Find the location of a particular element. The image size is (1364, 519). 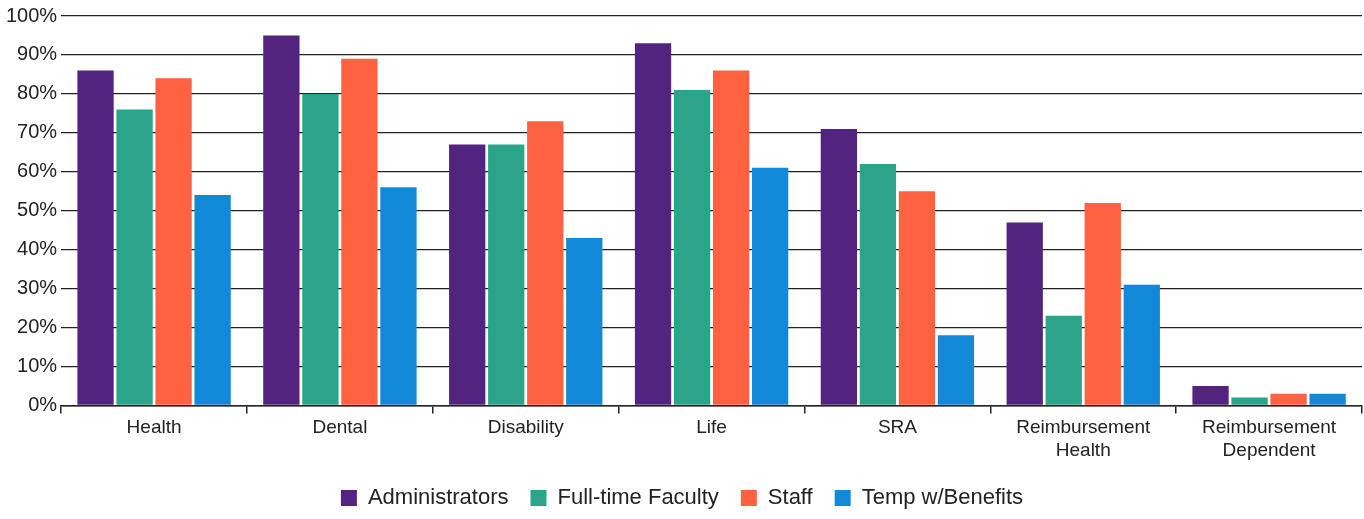

x-tick-label: Reimbursement Dependent is located at coordinates (1269, 438).